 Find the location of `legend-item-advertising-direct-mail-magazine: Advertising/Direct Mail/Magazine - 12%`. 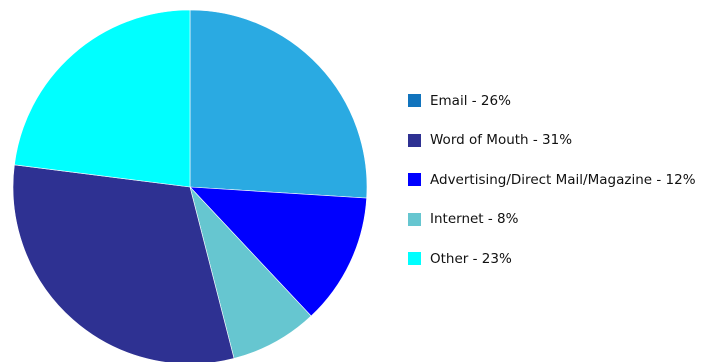

legend-item-advertising-direct-mail-magazine: Advertising/Direct Mail/Magazine - 12% is located at coordinates (552, 179).